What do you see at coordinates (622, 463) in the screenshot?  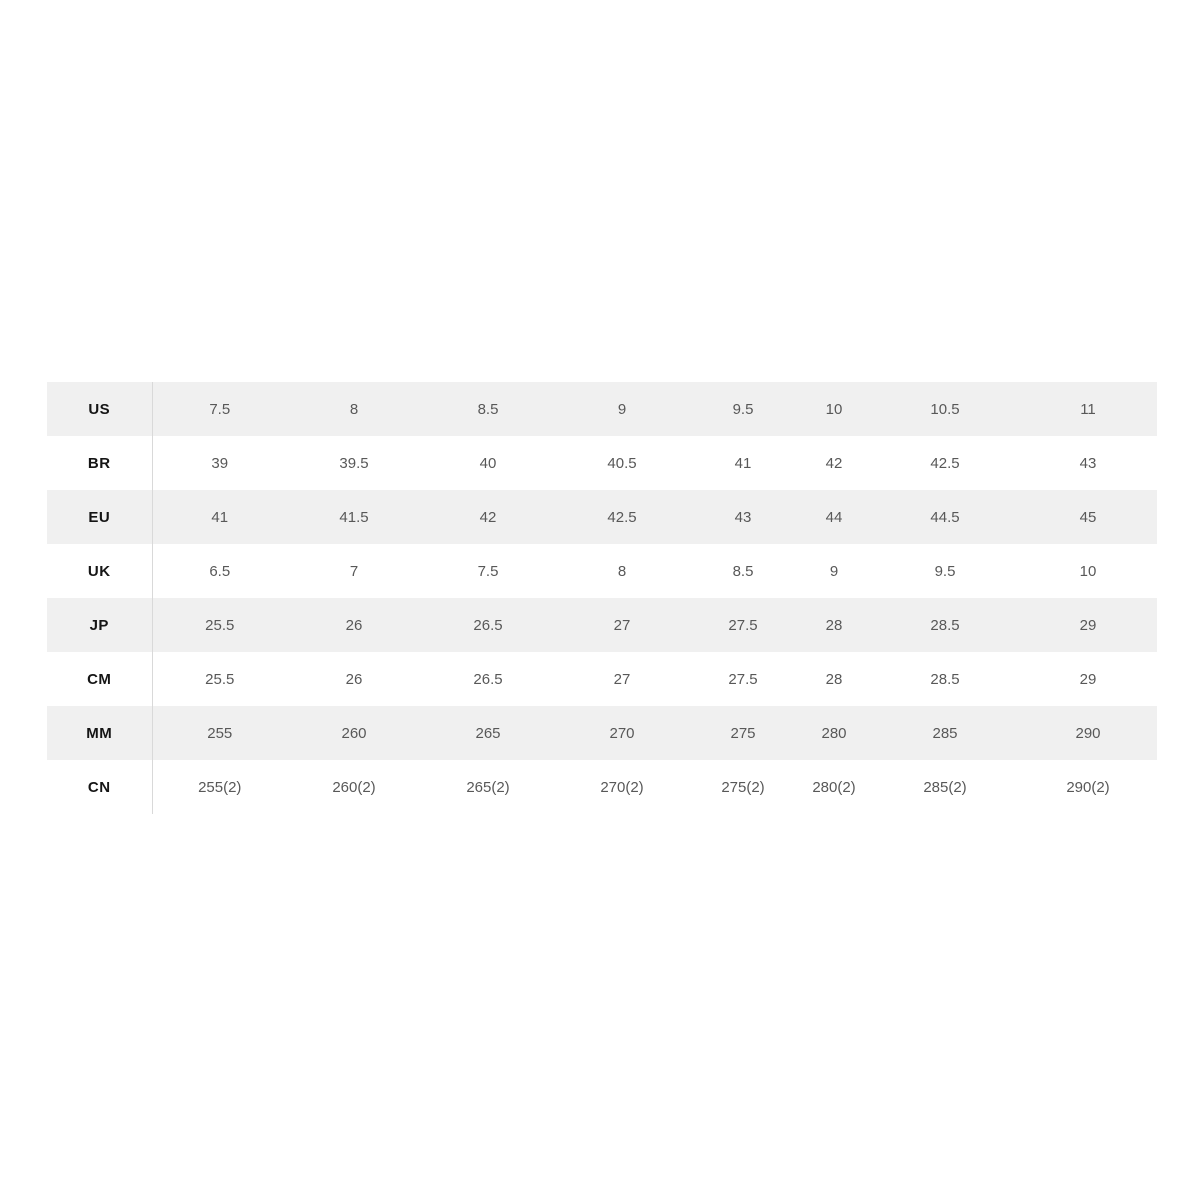 I see `size-cell: 40.5` at bounding box center [622, 463].